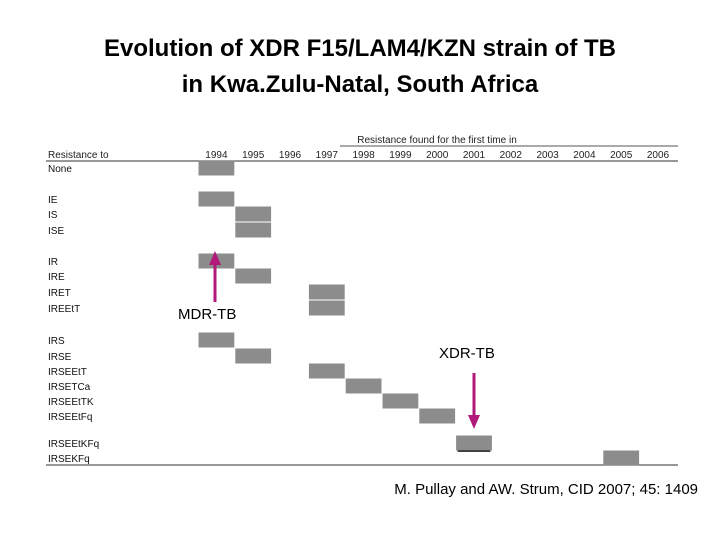  What do you see at coordinates (467, 353) in the screenshot?
I see `xdr-tb-label: XDR-TB` at bounding box center [467, 353].